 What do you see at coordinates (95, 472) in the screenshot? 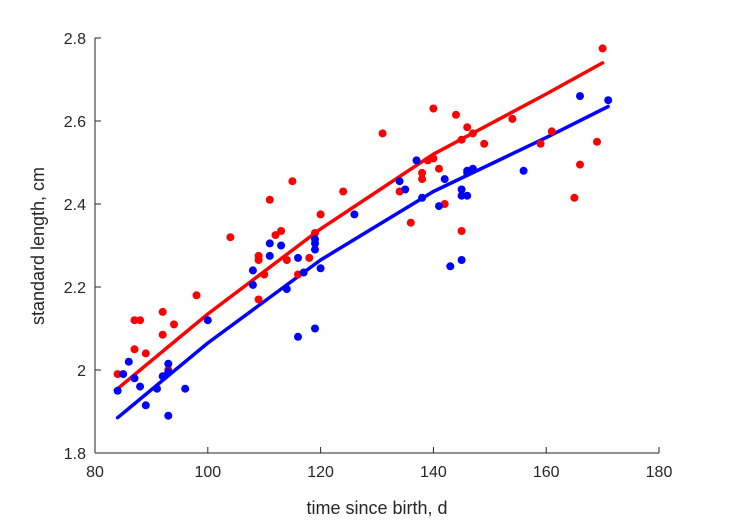
I see `x-tick-label: 80` at bounding box center [95, 472].